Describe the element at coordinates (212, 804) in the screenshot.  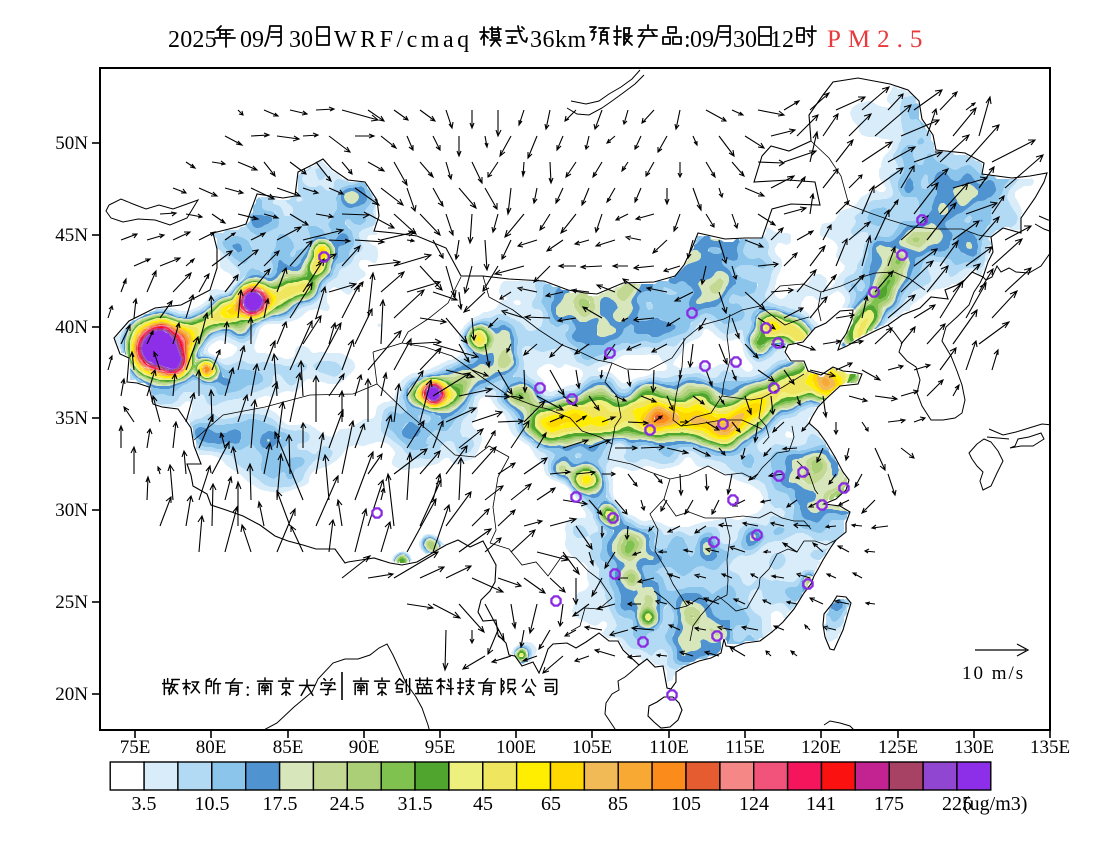
I see `svg-text: 10.5` at that location.